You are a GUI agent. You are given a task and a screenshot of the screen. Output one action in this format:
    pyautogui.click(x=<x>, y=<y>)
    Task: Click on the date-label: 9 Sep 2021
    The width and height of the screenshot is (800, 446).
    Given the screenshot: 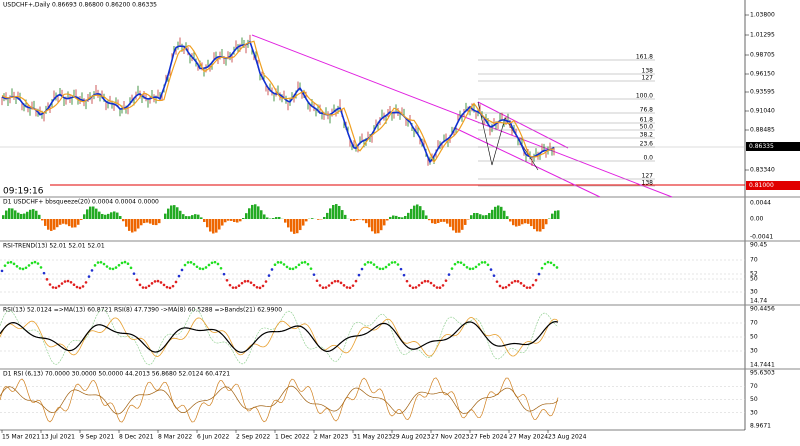 What is the action you would take?
    pyautogui.click(x=97, y=437)
    